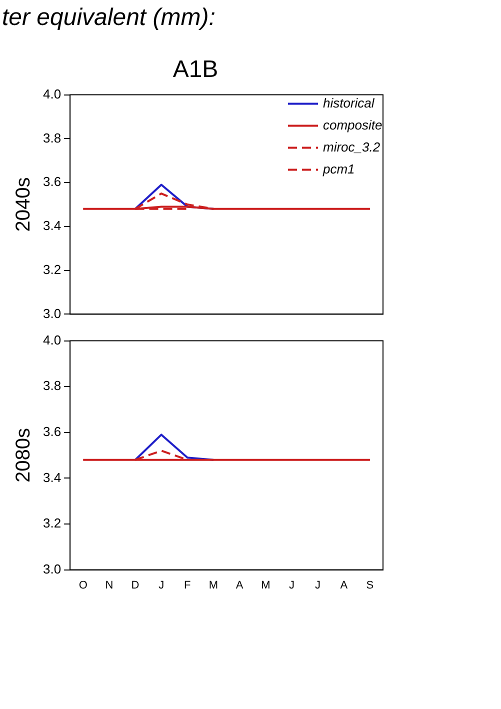  Describe the element at coordinates (83, 585) in the screenshot. I see `x-tick-label: O` at that location.